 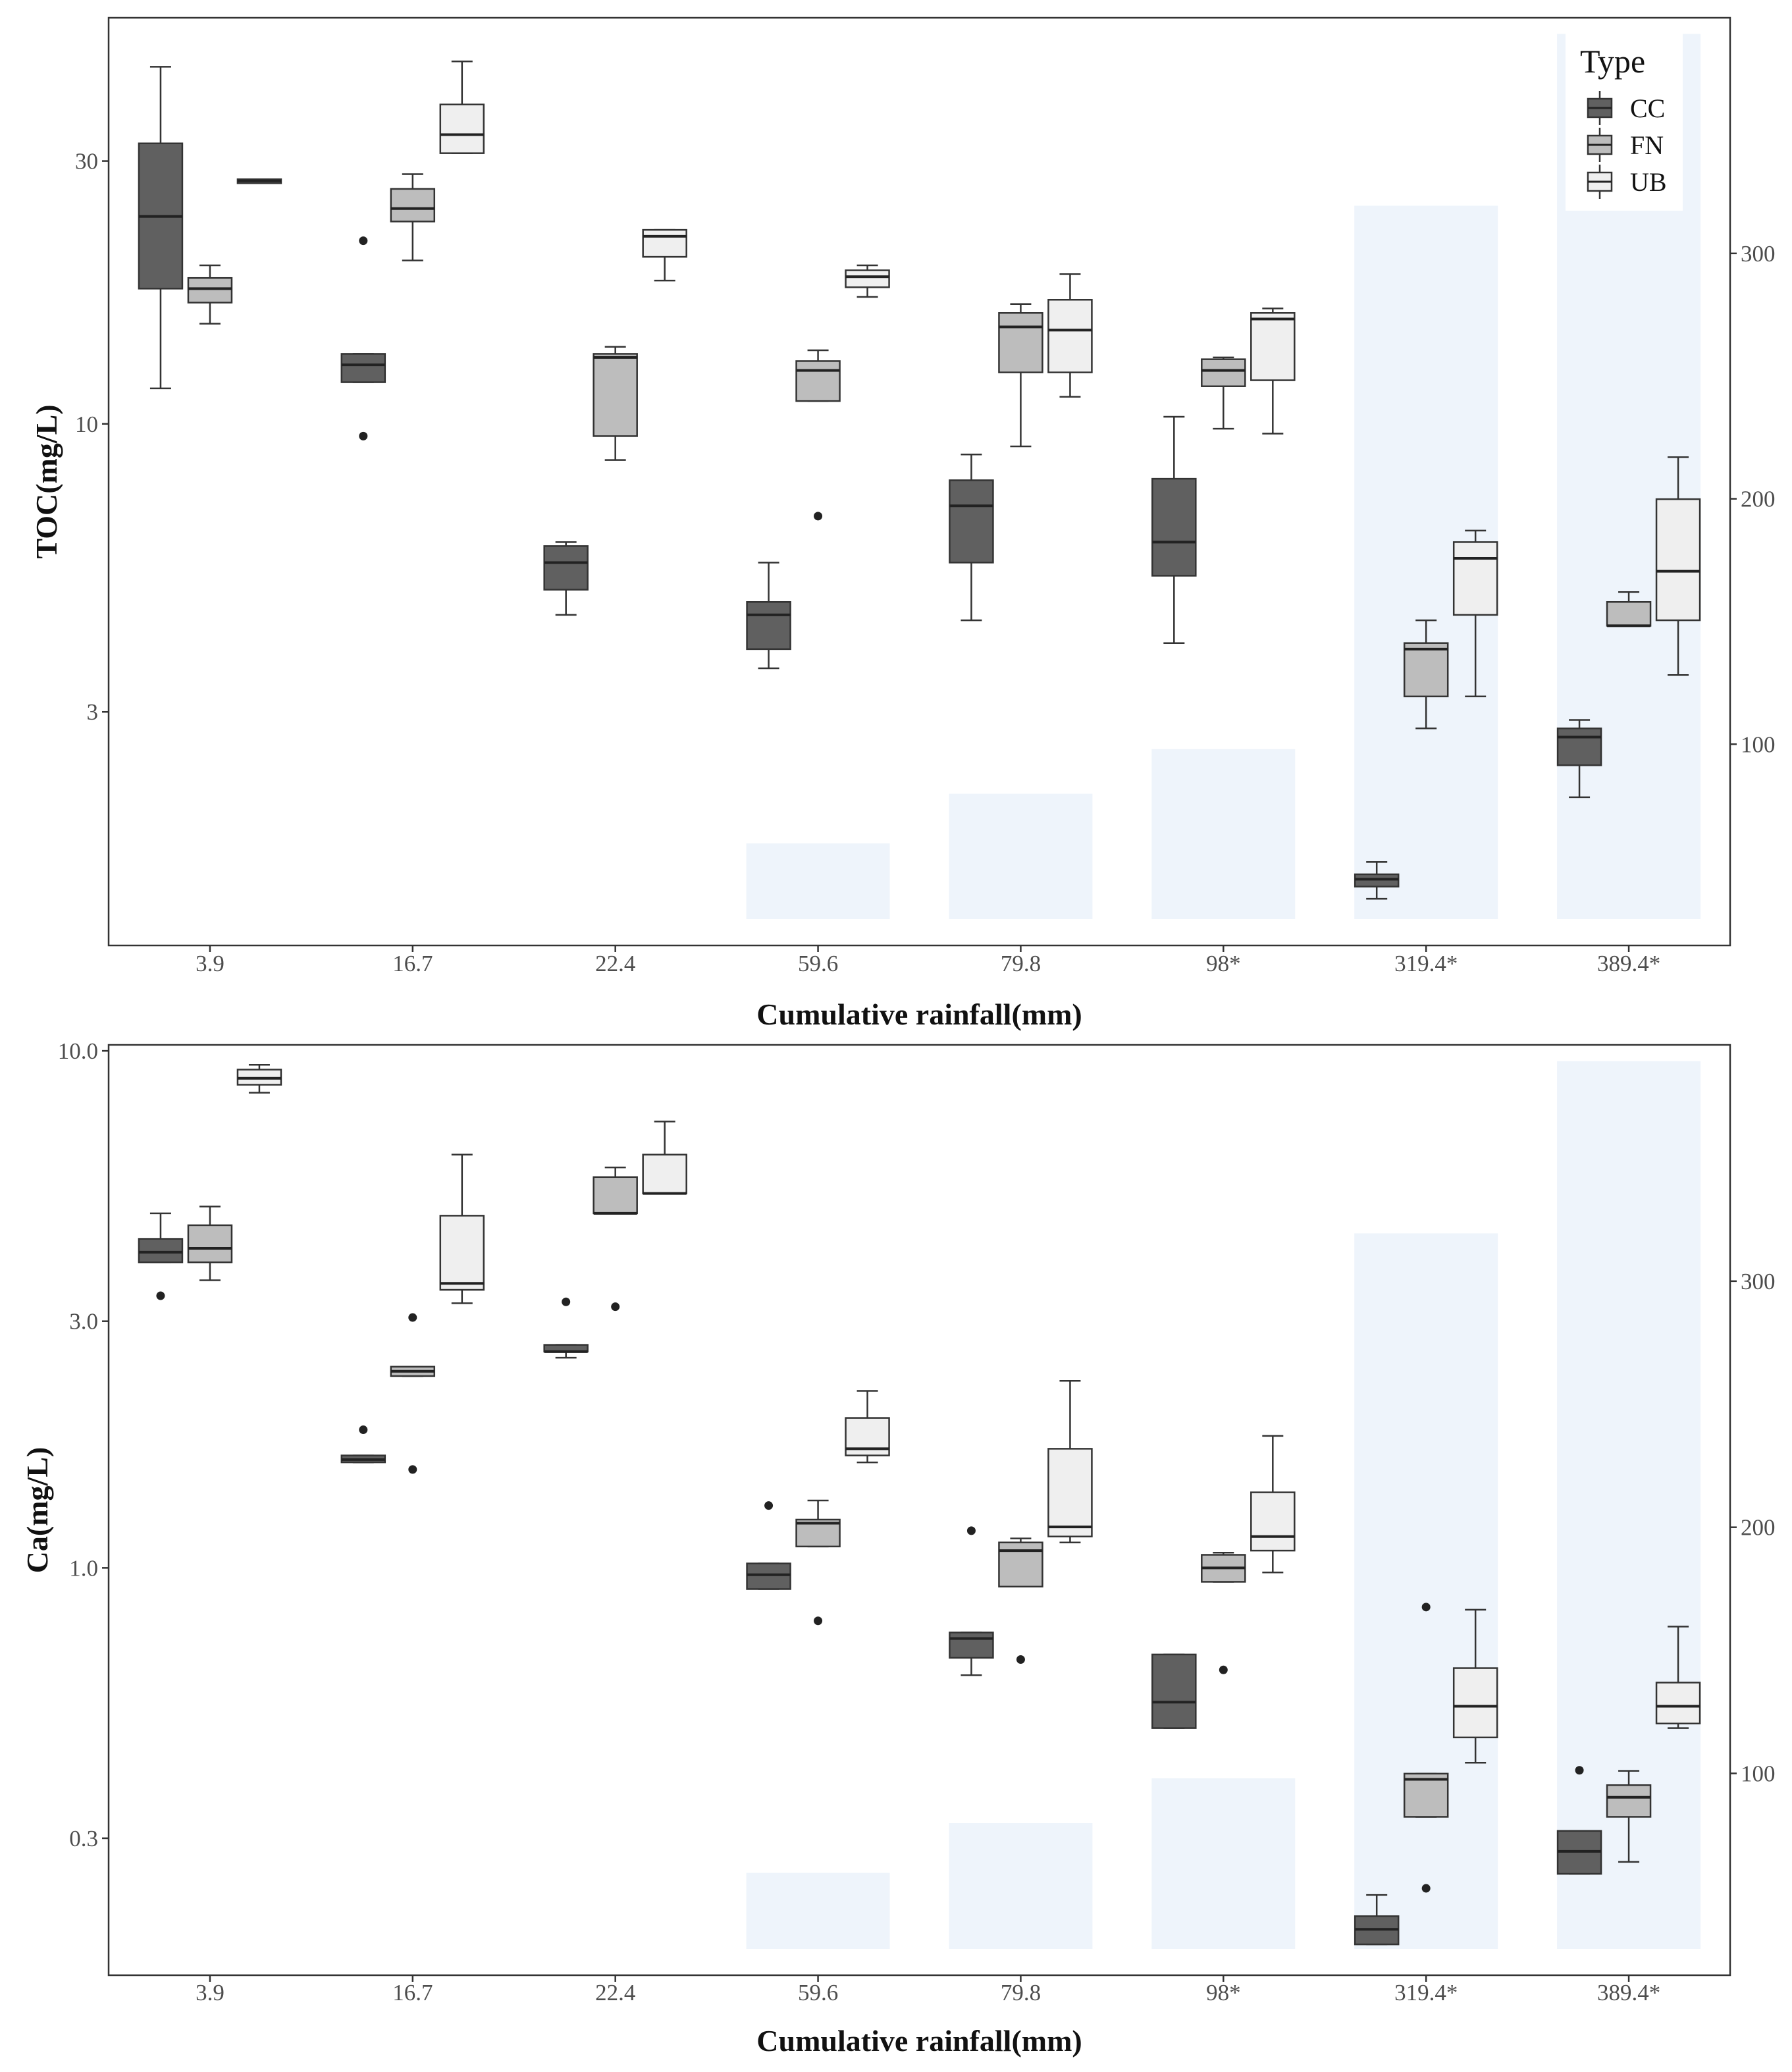 I want to click on rainfall-tick-label: 200, so click(x=1758, y=500).